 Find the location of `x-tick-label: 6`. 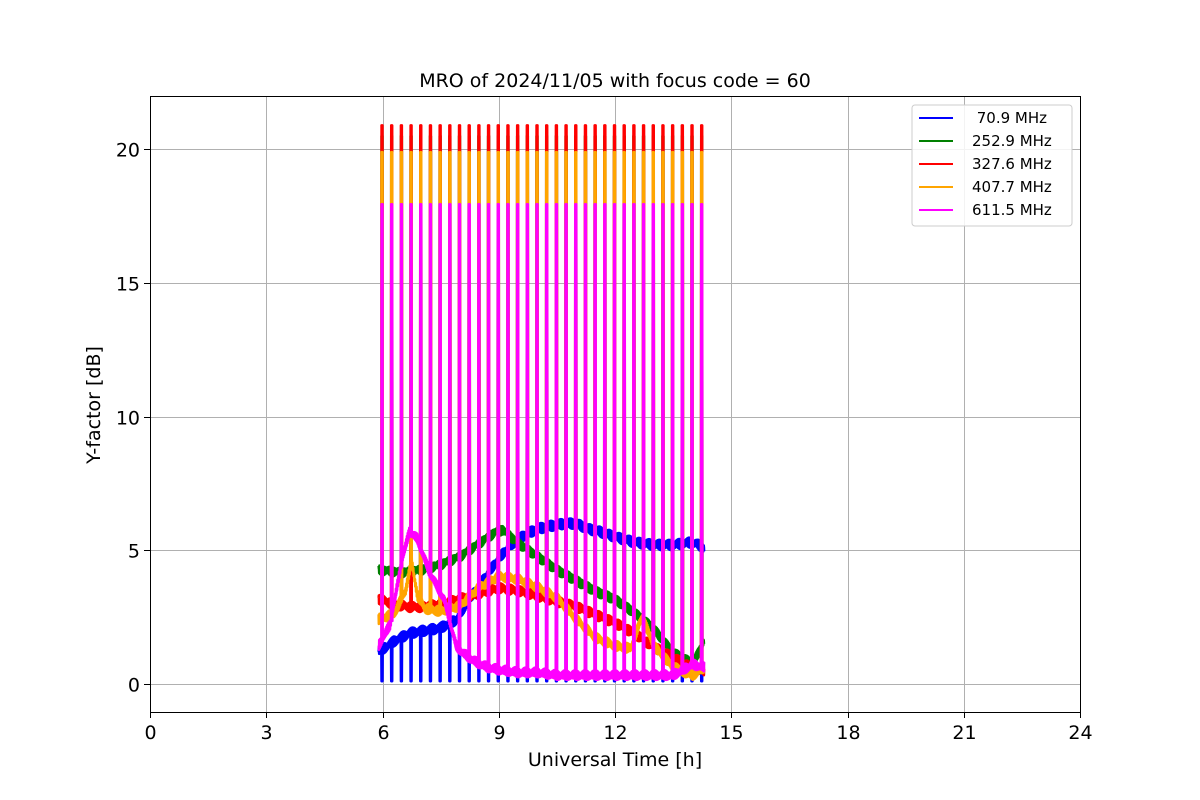

x-tick-label: 6 is located at coordinates (383, 733).